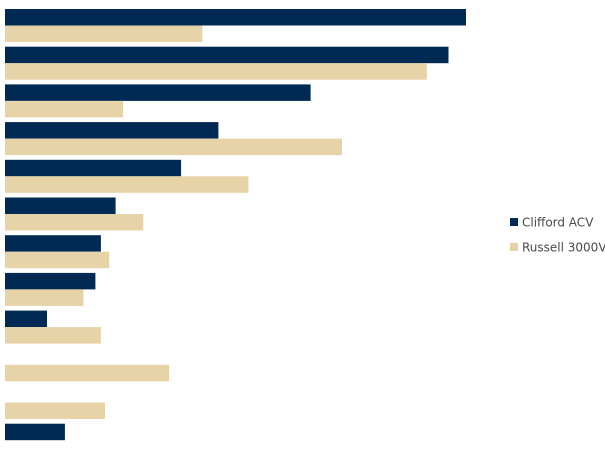  I want to click on legend: Clifford ACV Russell 3000V, so click(557, 235).